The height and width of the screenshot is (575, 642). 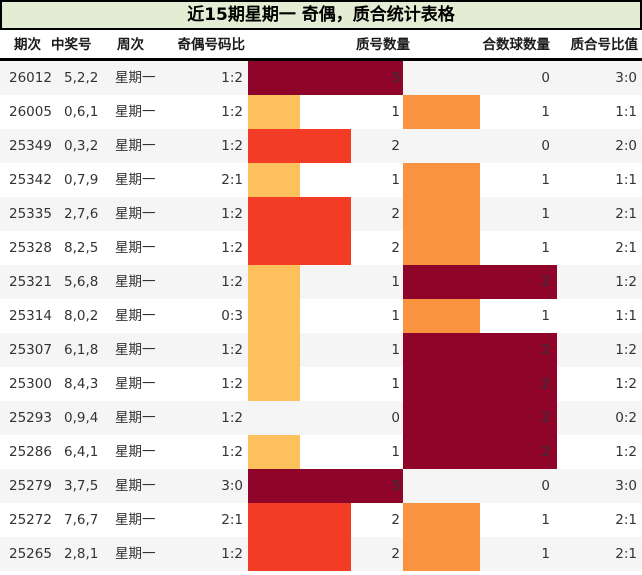 I want to click on period-cell: 25293, so click(x=30, y=418).